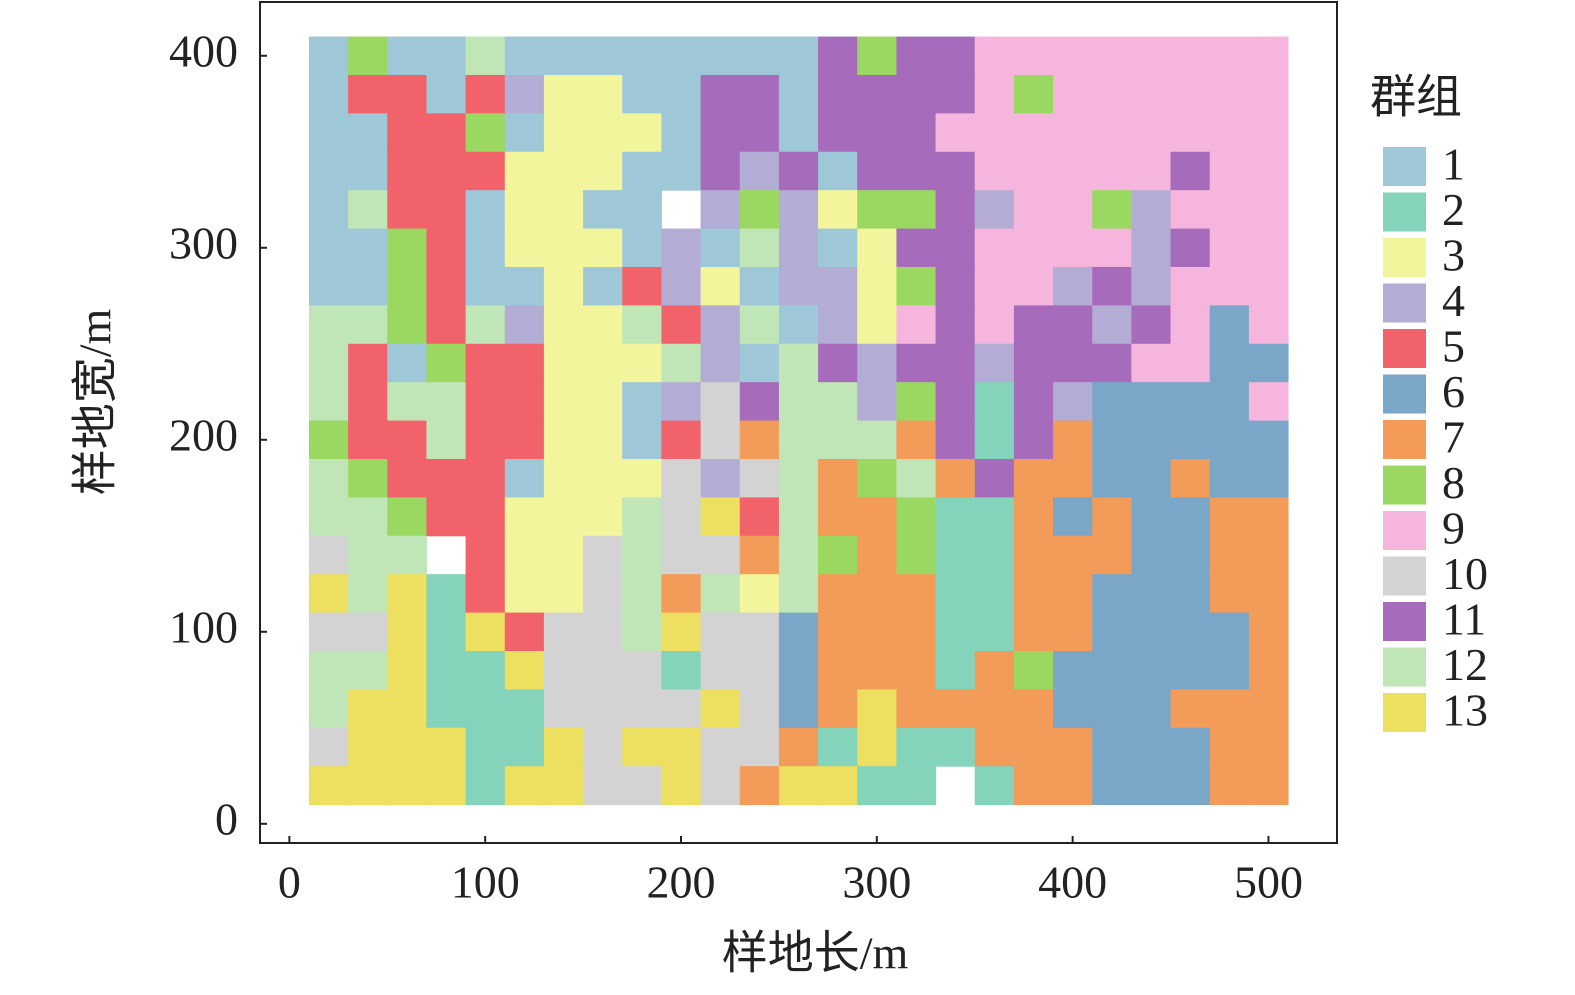 The width and height of the screenshot is (1575, 995). Describe the element at coordinates (876, 882) in the screenshot. I see `x-tick-label: 300` at that location.